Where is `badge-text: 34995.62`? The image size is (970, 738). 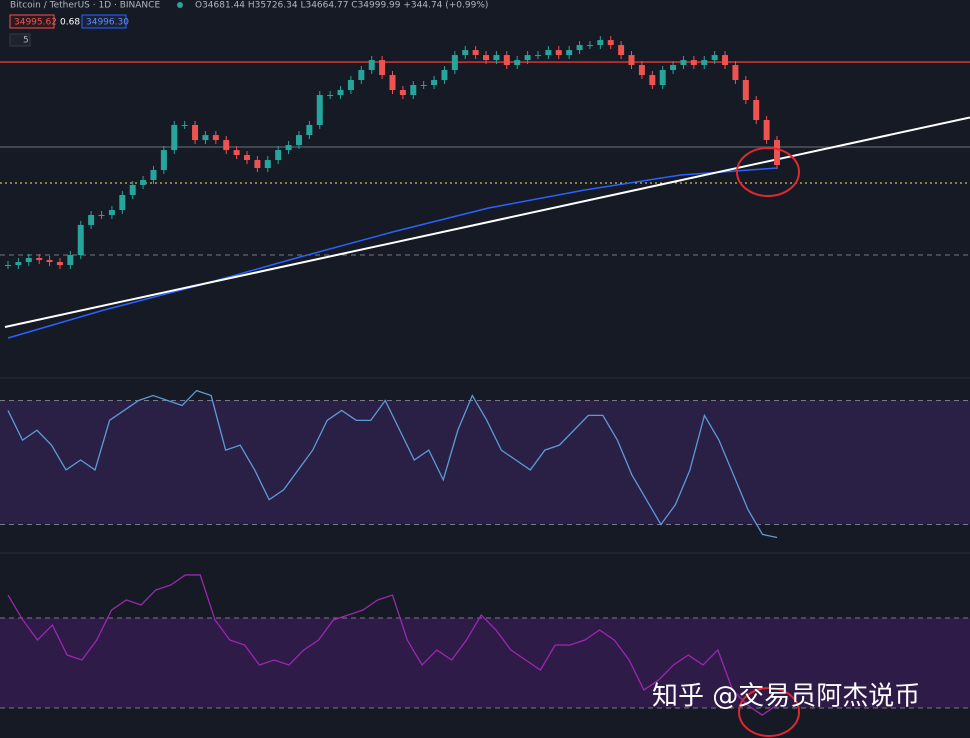
badge-text: 34995.62 is located at coordinates (35, 23).